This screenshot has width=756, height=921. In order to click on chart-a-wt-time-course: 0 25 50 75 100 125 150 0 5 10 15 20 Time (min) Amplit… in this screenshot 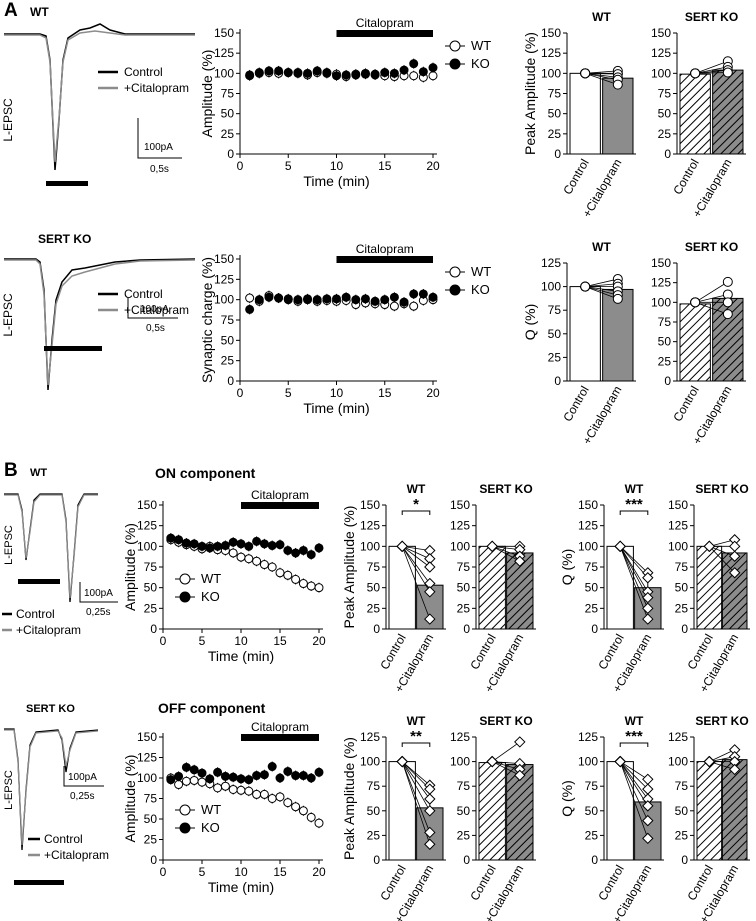, I will do `click(345, 102)`.